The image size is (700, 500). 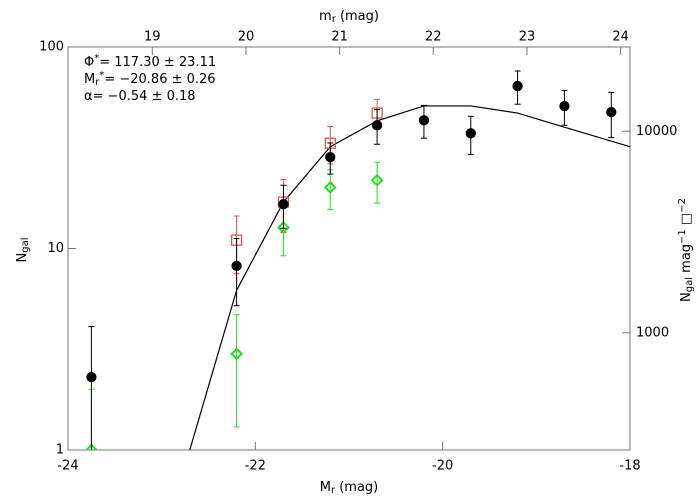 What do you see at coordinates (686, 221) in the screenshot?
I see `y2-axis-label-part: □` at bounding box center [686, 221].